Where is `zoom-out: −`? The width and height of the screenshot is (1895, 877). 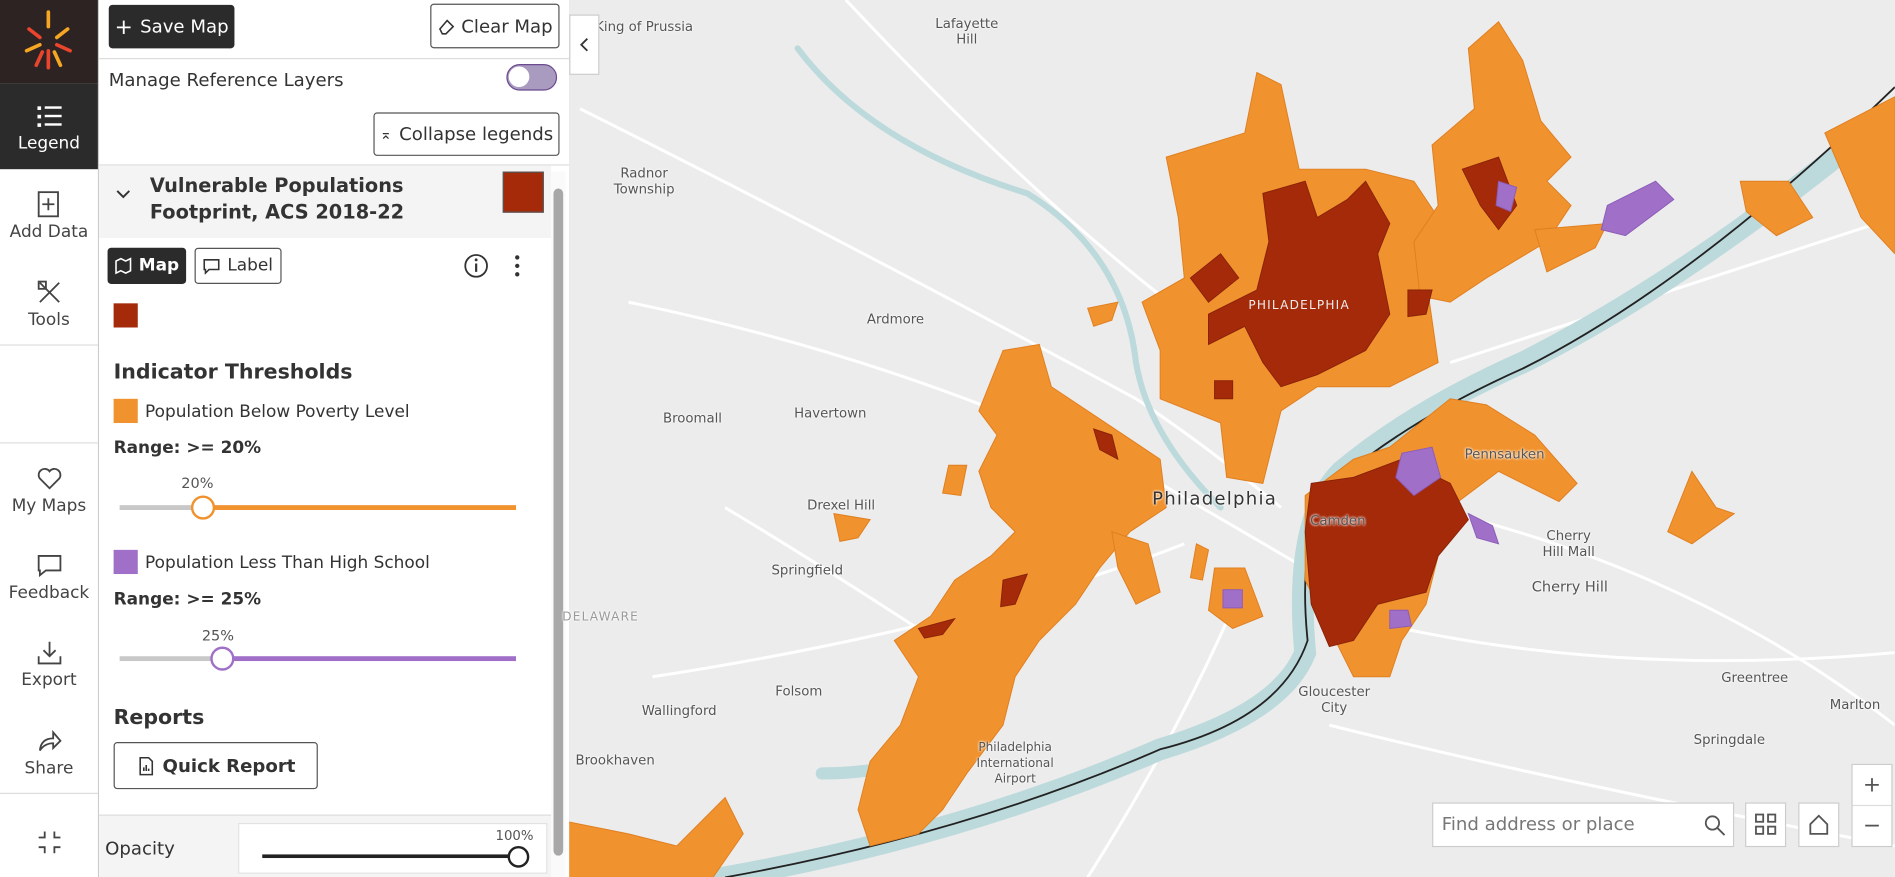 zoom-out: − is located at coordinates (1872, 826).